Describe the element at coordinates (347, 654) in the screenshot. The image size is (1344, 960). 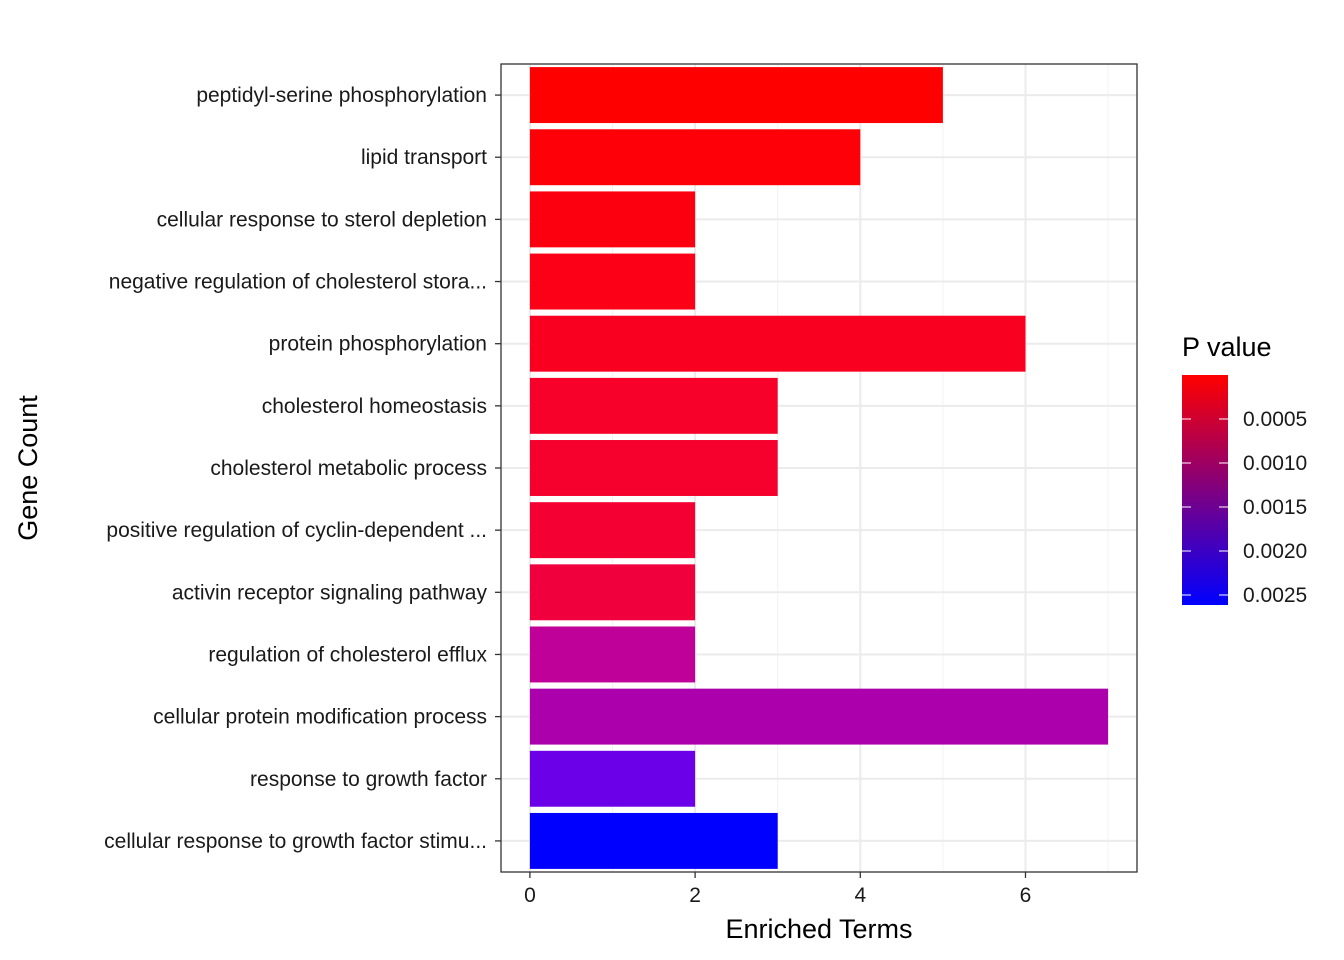
I see `y-tick-label: regulation of cholesterol efflux` at that location.